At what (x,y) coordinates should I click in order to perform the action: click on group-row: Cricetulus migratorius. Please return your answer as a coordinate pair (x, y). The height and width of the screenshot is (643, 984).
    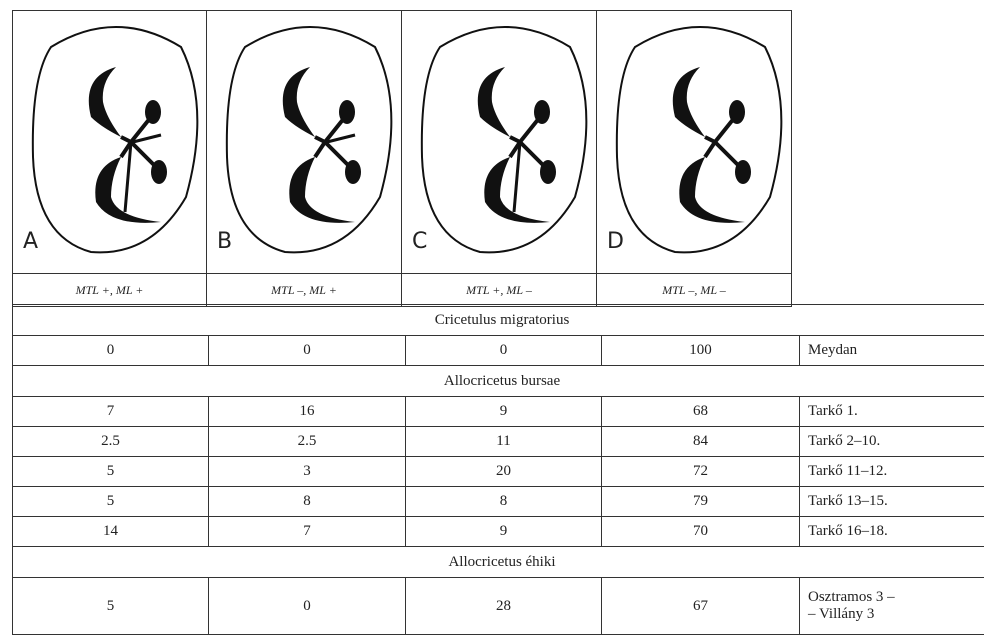
    Looking at the image, I should click on (498, 320).